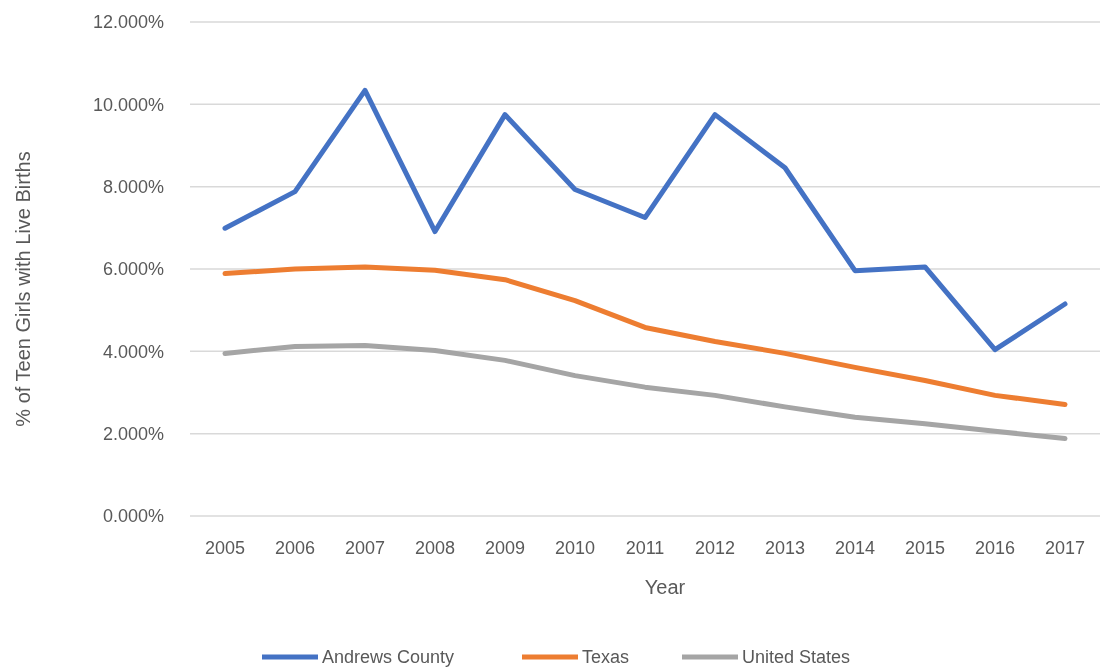 Image resolution: width=1107 pixels, height=669 pixels. I want to click on legend-label: United States, so click(796, 657).